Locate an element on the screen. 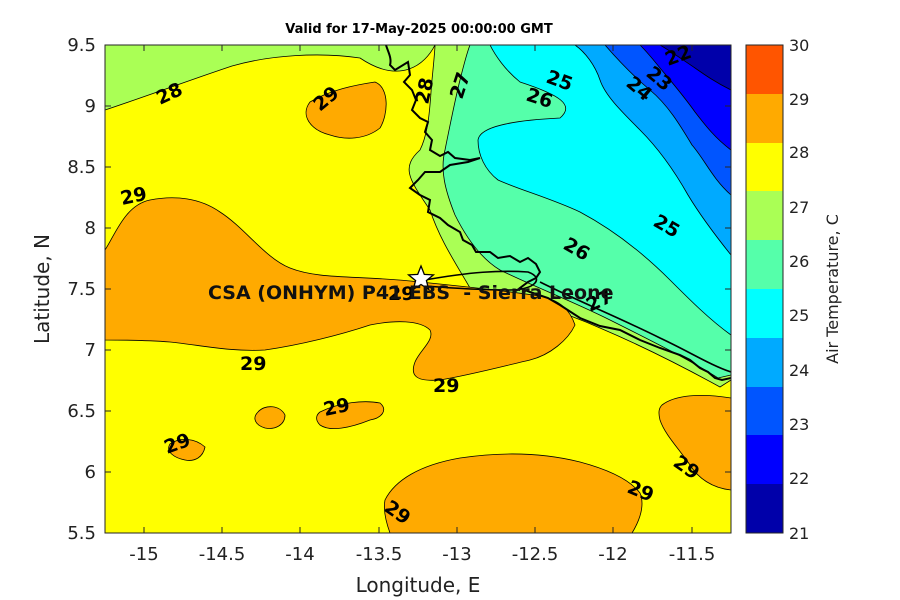  patch-29-small1 is located at coordinates (270, 417).